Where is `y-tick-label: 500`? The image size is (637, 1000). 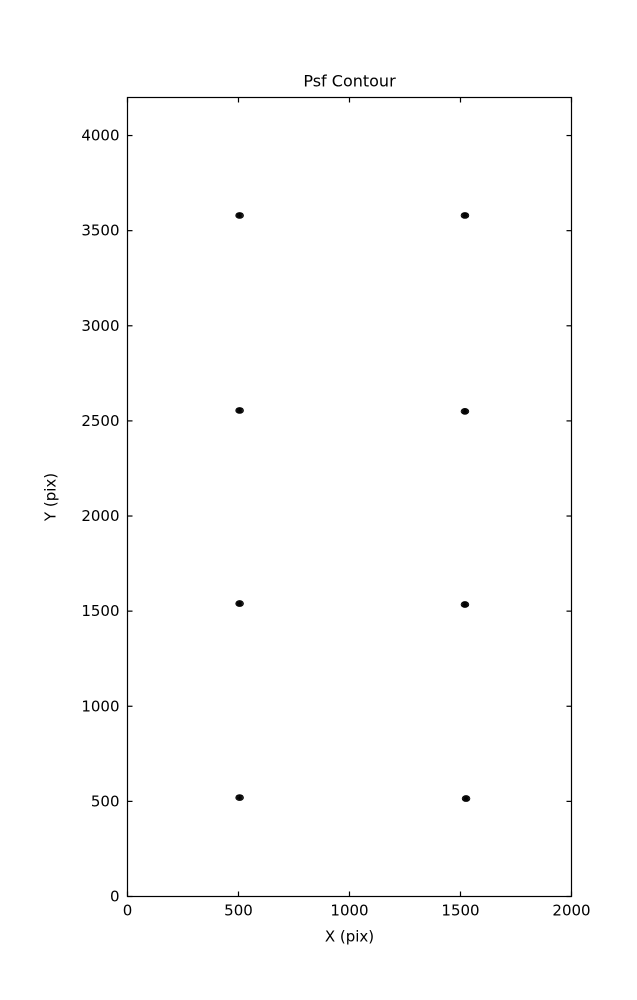 y-tick-label: 500 is located at coordinates (105, 801).